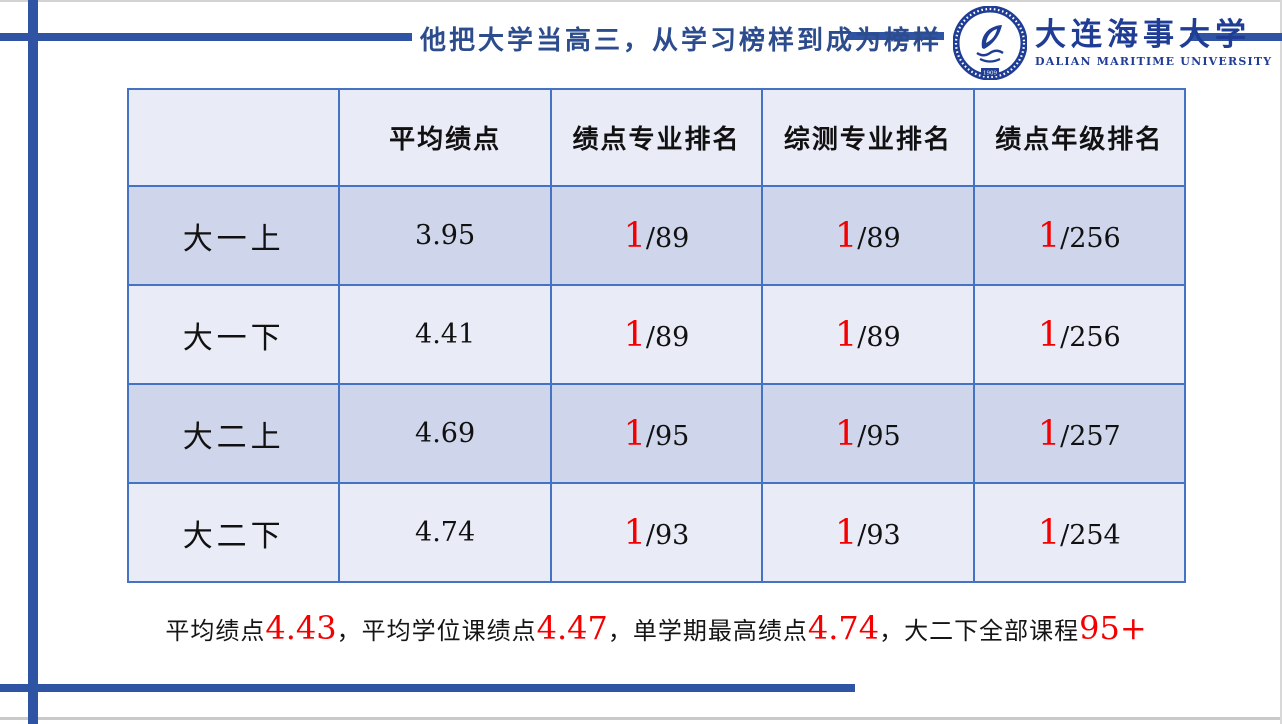 Image resolution: width=1282 pixels, height=724 pixels. Describe the element at coordinates (215, 631) in the screenshot. I see `summary-text: 平均绩点` at that location.